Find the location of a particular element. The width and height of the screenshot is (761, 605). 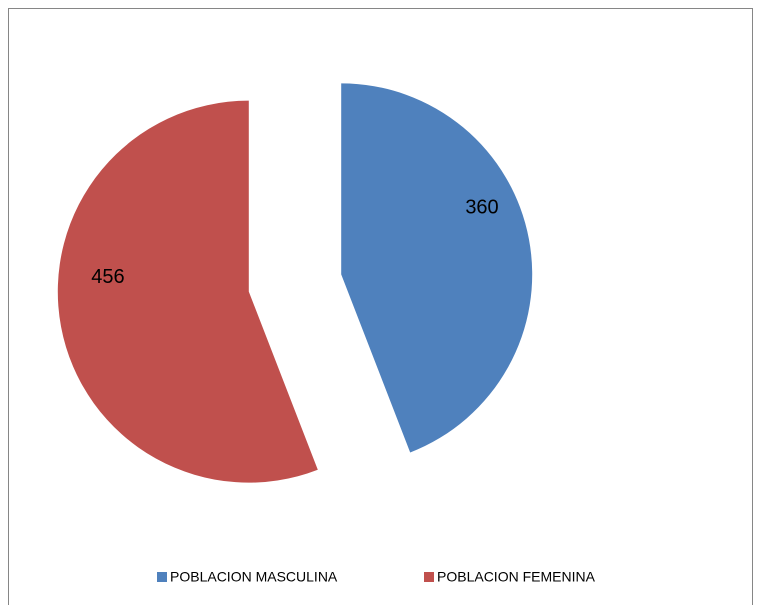

legend-label: POBLACION MASCULINA is located at coordinates (254, 577).